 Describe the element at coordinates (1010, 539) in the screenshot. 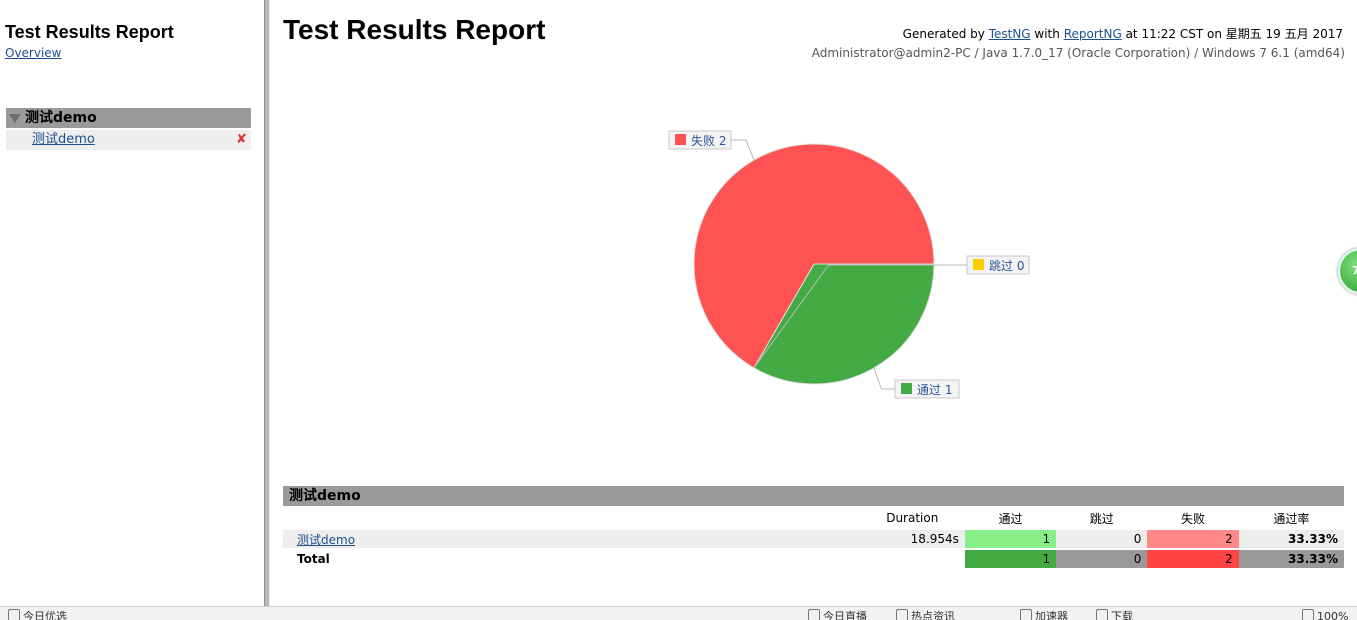

I see `row-passed: 1` at that location.